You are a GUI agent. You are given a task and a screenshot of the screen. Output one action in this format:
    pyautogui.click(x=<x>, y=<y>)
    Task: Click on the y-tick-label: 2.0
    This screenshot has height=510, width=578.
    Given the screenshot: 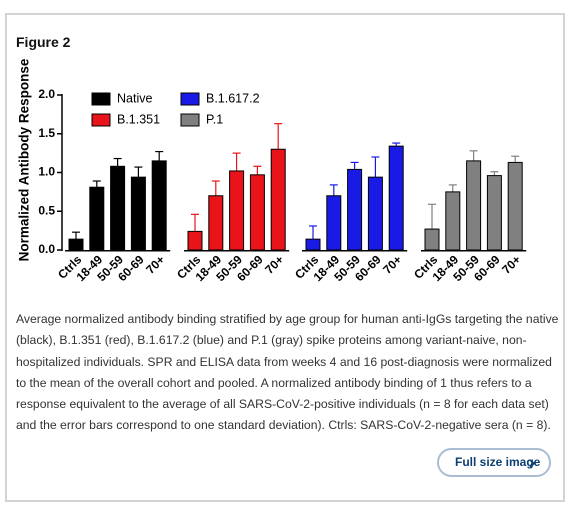 What is the action you would take?
    pyautogui.click(x=46, y=94)
    